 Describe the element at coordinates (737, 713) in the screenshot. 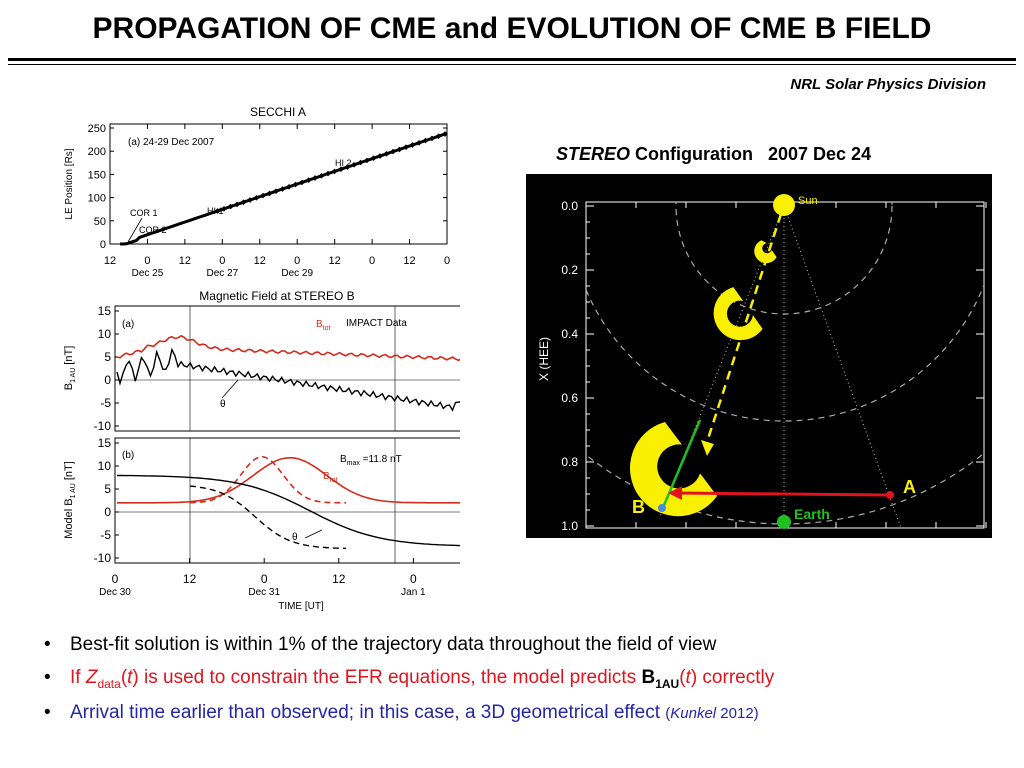

I see `bullet-3-year: 2012)` at that location.